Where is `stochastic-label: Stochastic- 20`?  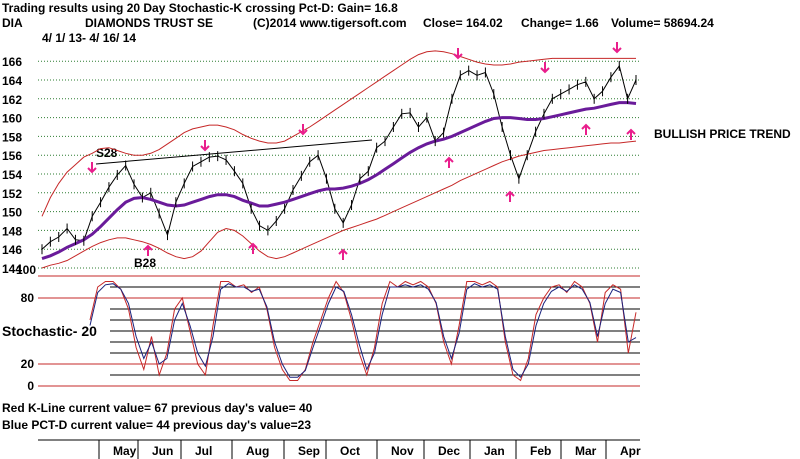 stochastic-label: Stochastic- 20 is located at coordinates (49, 331).